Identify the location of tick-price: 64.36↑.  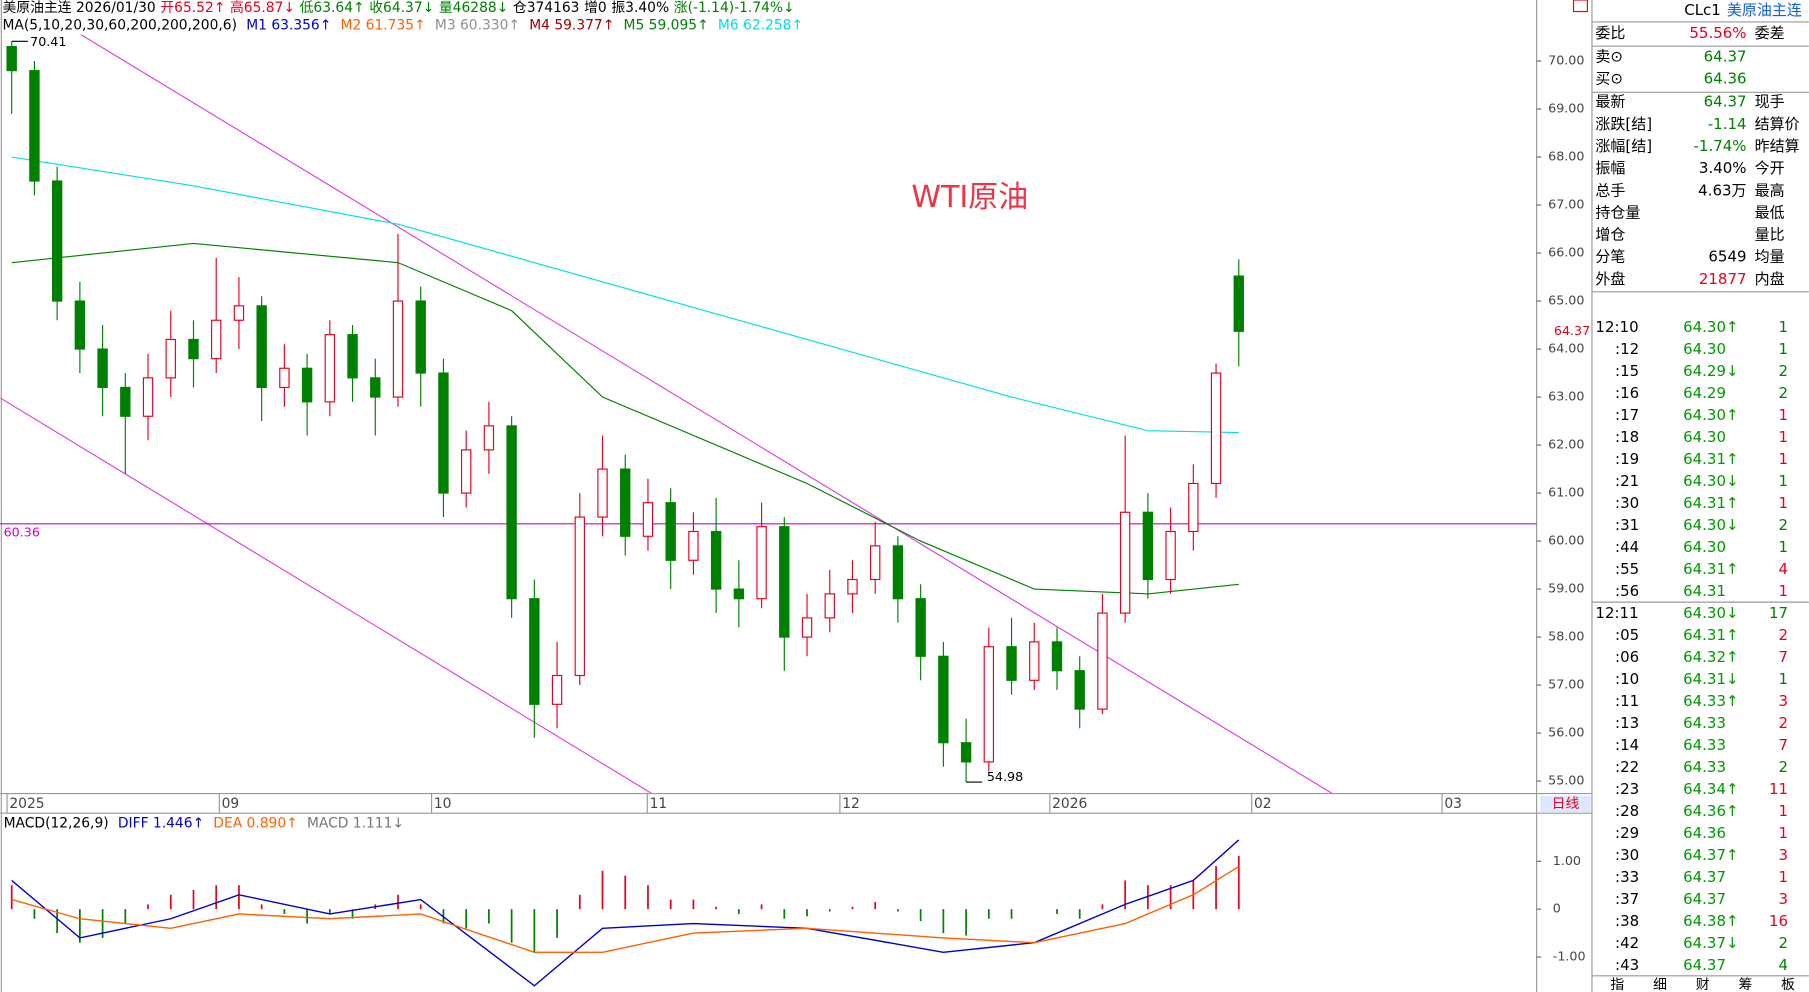
(1710, 811).